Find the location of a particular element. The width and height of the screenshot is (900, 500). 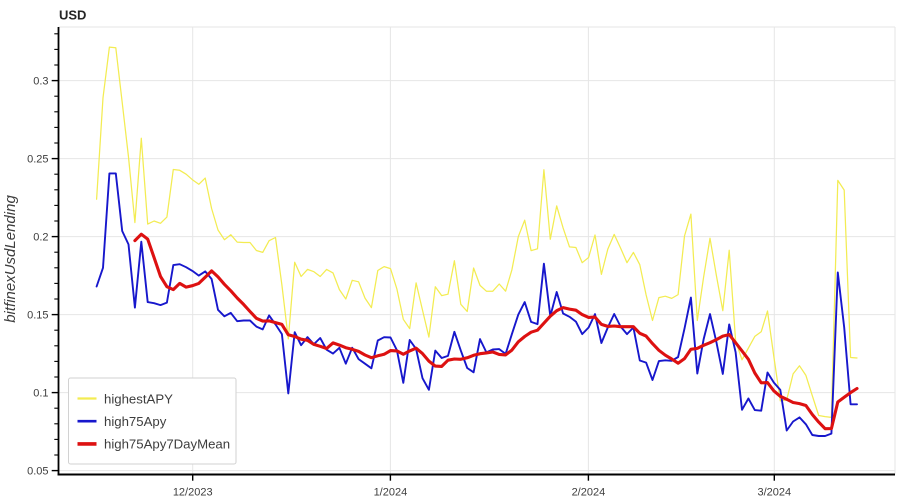

svg-text: 0.15 is located at coordinates (37, 315).